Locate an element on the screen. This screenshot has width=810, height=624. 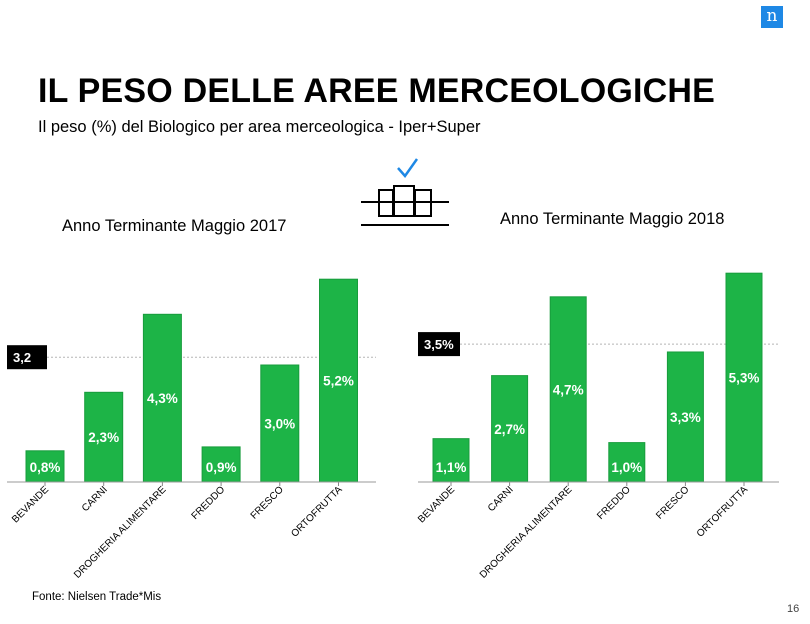
bar-ortofrutta is located at coordinates (338, 380).